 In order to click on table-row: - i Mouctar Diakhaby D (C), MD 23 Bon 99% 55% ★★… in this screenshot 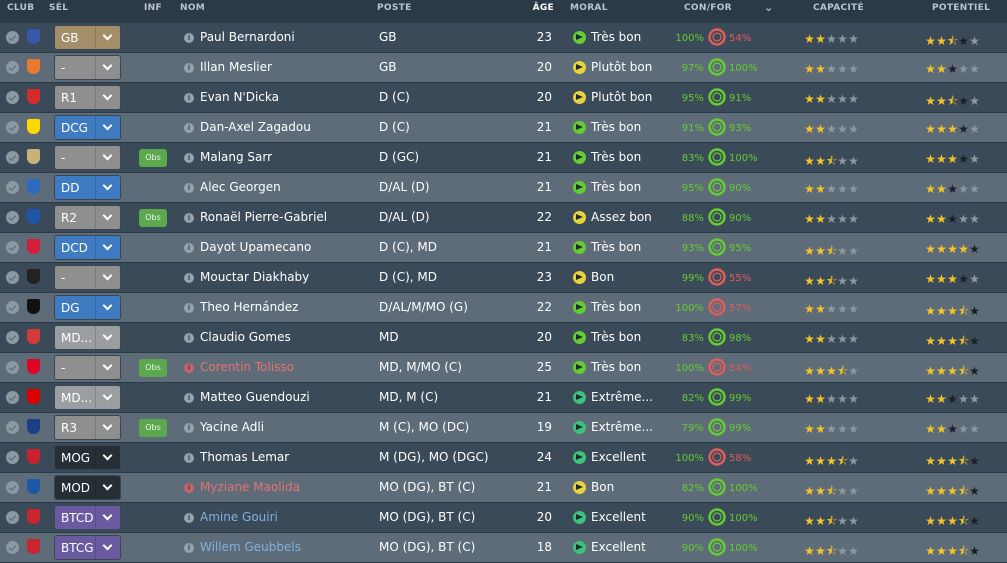, I will do `click(503, 277)`.